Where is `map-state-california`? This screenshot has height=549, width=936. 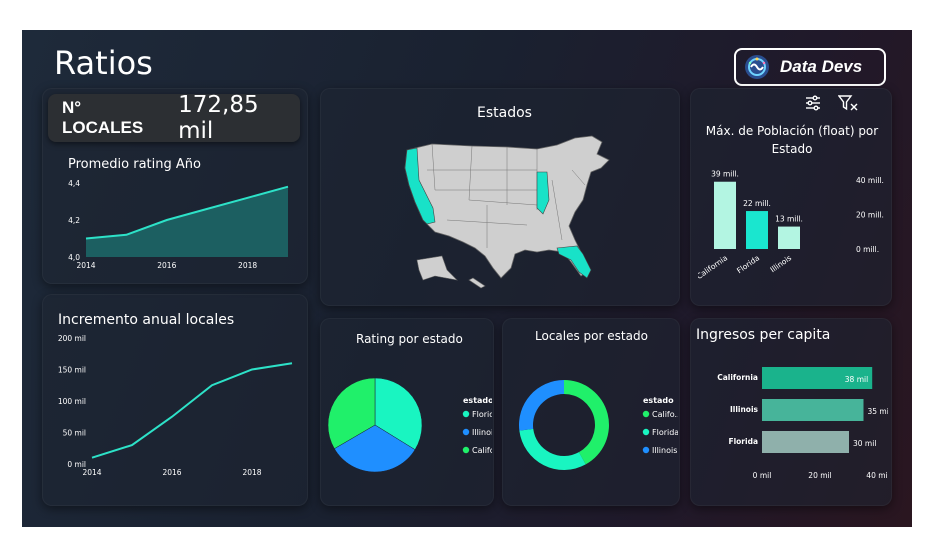
map-state-california is located at coordinates (420, 186).